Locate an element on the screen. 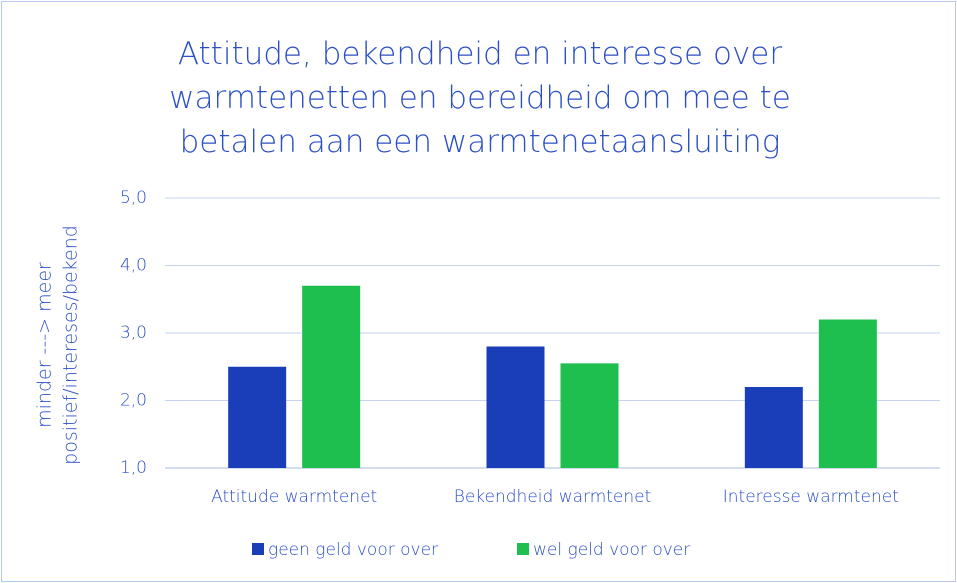 The height and width of the screenshot is (583, 957). x-tick-label: Bekendheid warmtenet is located at coordinates (553, 497).